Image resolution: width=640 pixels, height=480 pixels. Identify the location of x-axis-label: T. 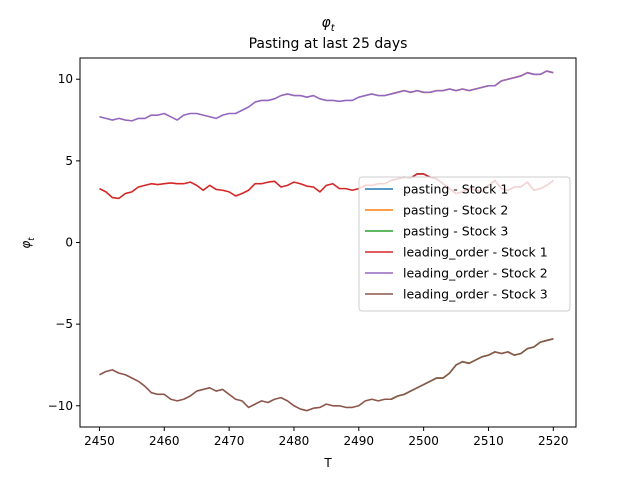
(327, 463).